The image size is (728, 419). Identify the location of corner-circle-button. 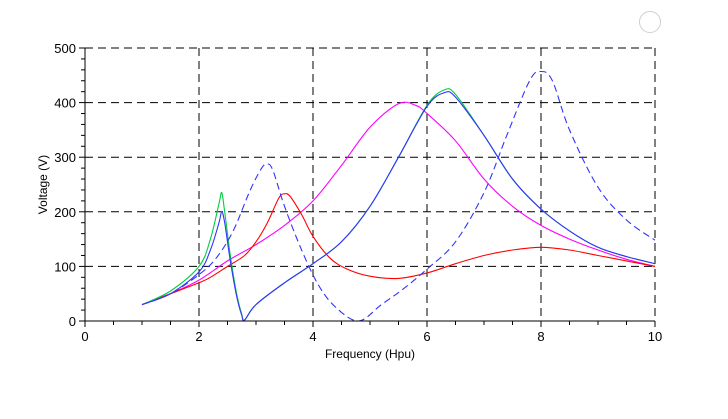
(650, 22).